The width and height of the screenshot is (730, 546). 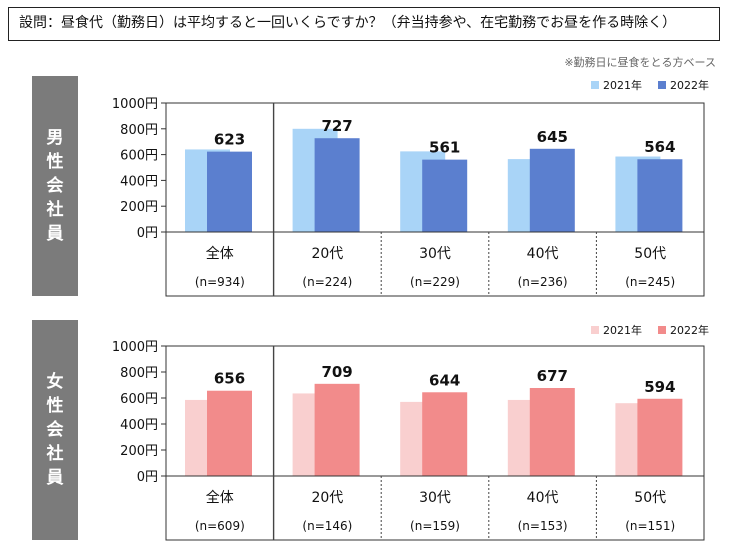 I want to click on data-label: 645, so click(x=552, y=137).